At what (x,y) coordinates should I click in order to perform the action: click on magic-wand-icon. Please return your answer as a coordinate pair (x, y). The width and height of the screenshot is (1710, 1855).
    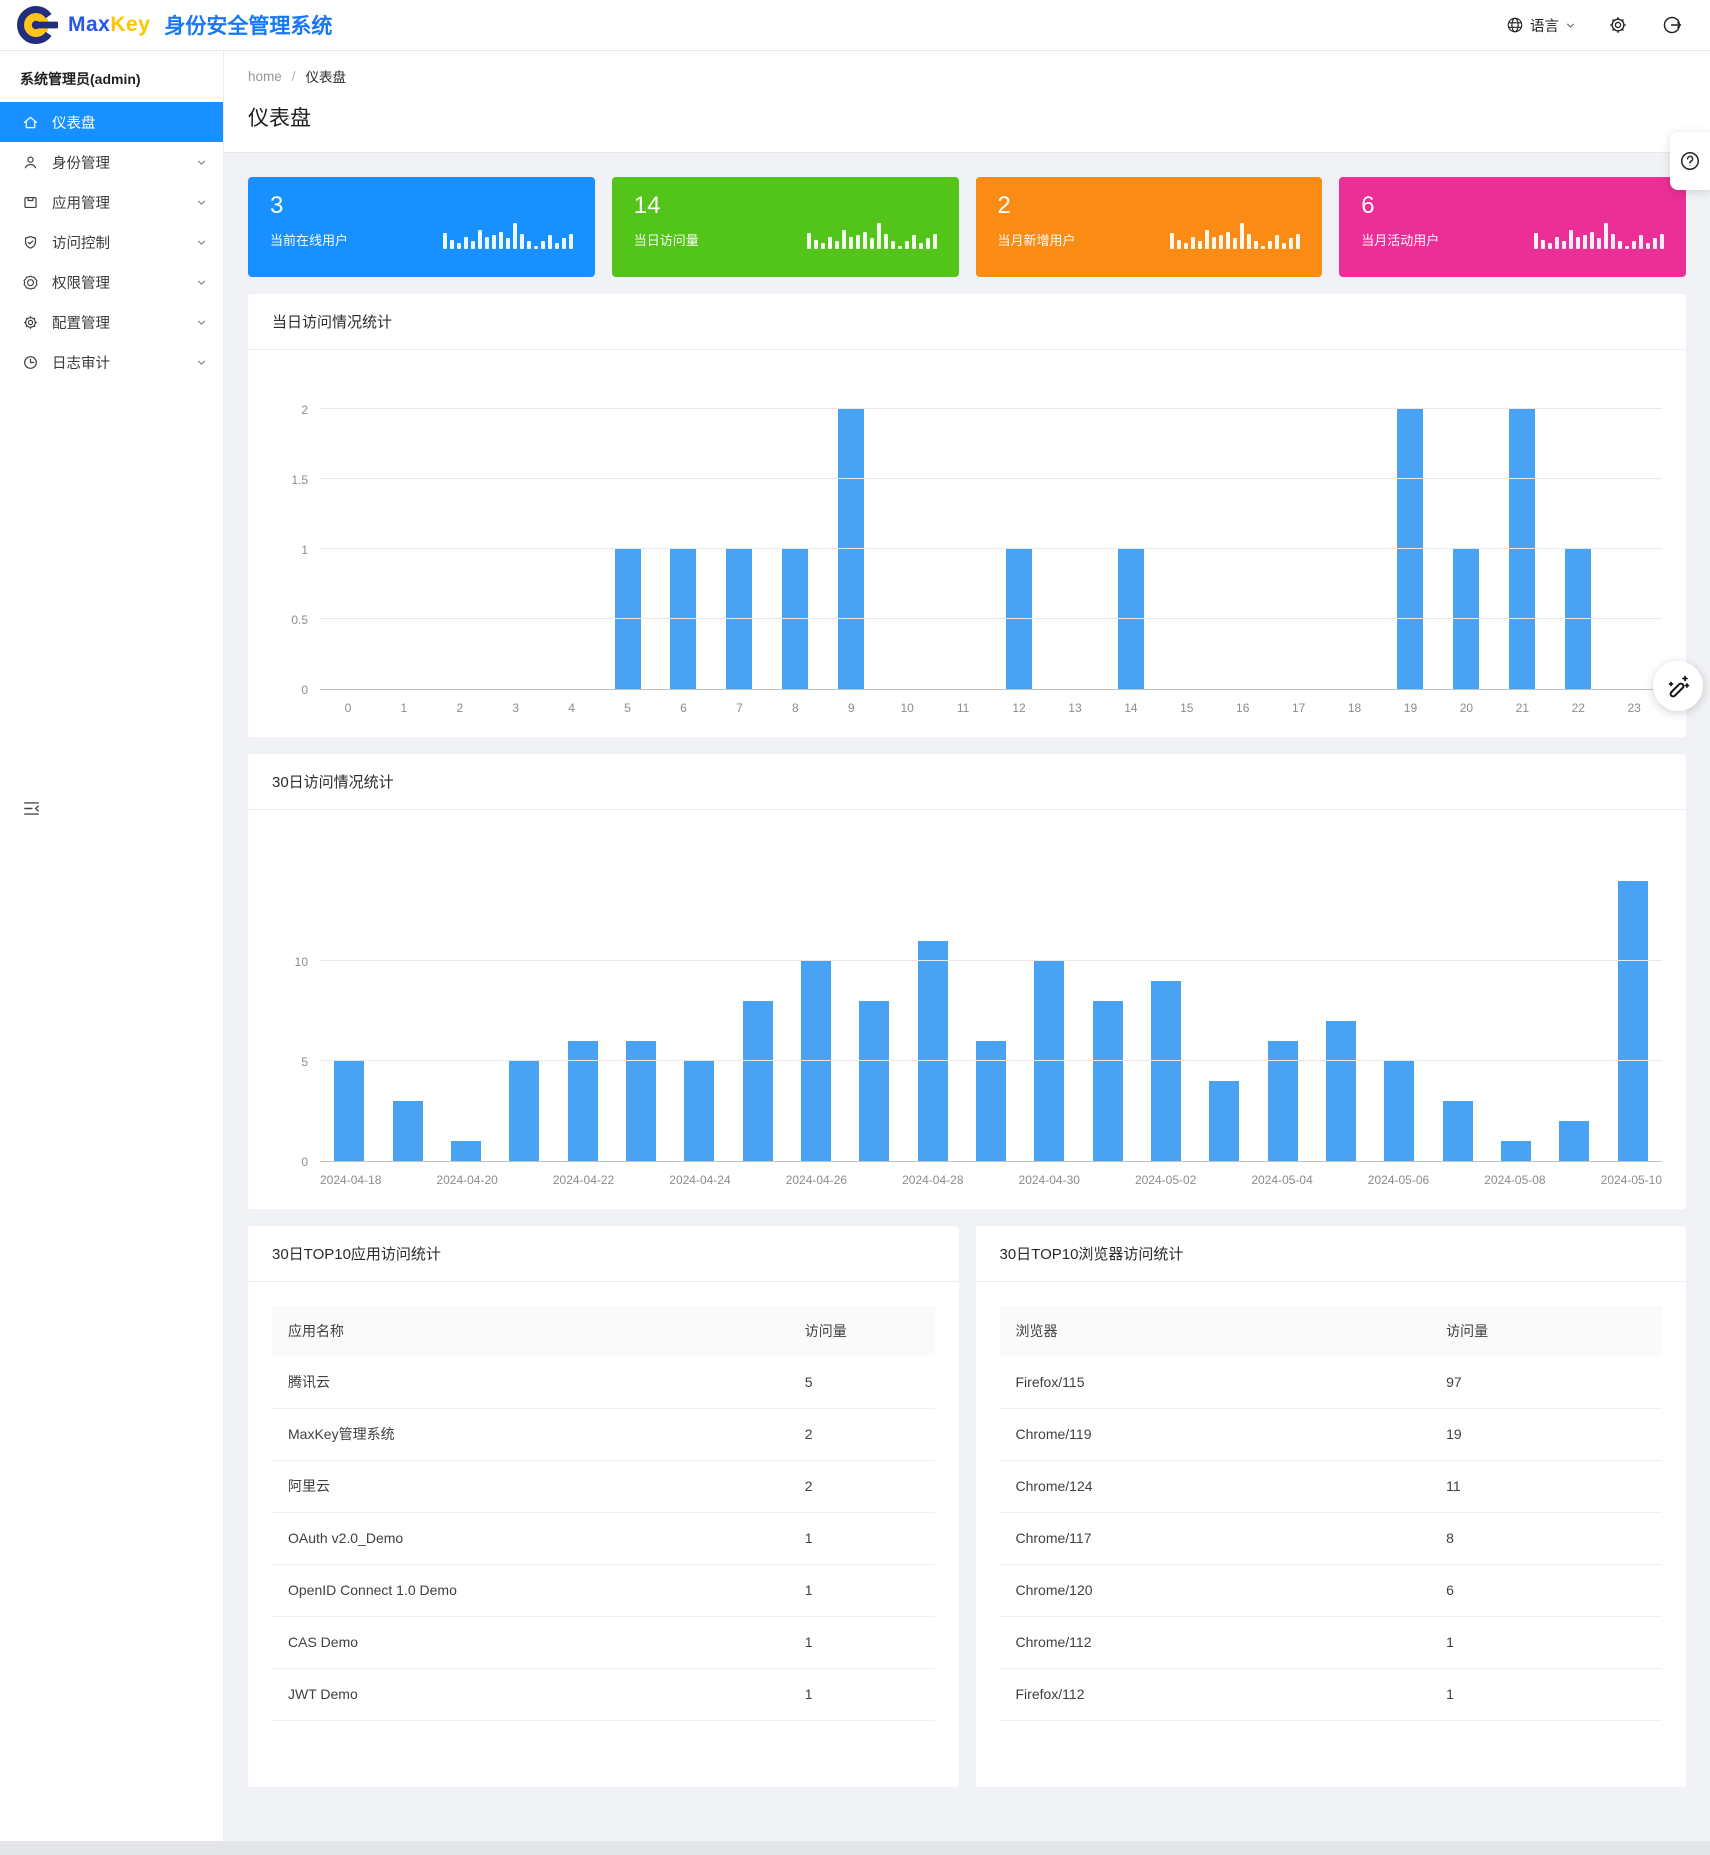
    Looking at the image, I should click on (1678, 686).